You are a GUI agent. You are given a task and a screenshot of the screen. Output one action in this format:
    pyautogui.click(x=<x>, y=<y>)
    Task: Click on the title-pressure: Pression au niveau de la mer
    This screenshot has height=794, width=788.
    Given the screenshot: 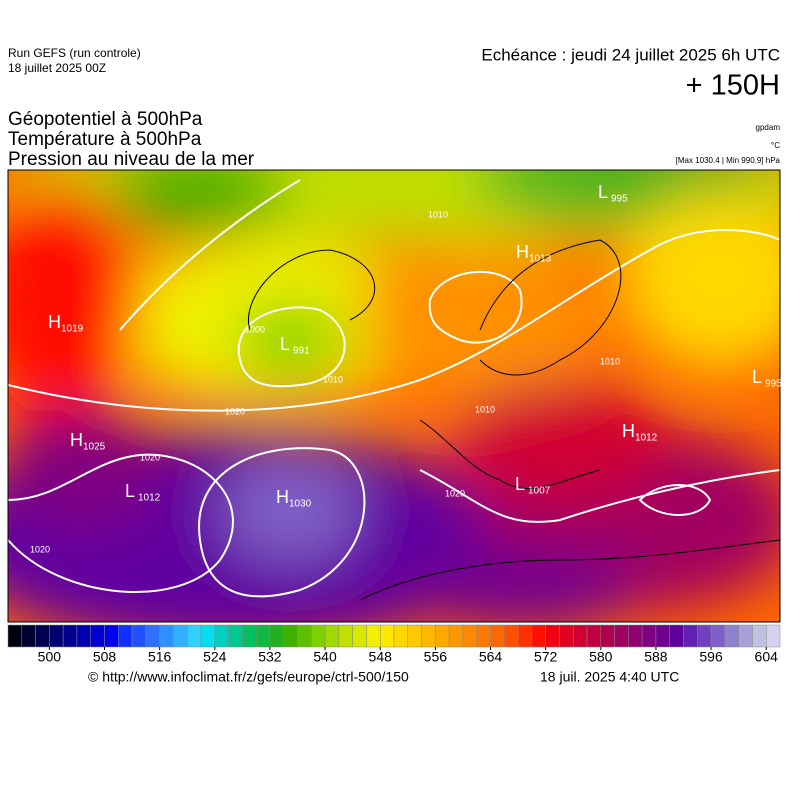 What is the action you would take?
    pyautogui.click(x=131, y=159)
    